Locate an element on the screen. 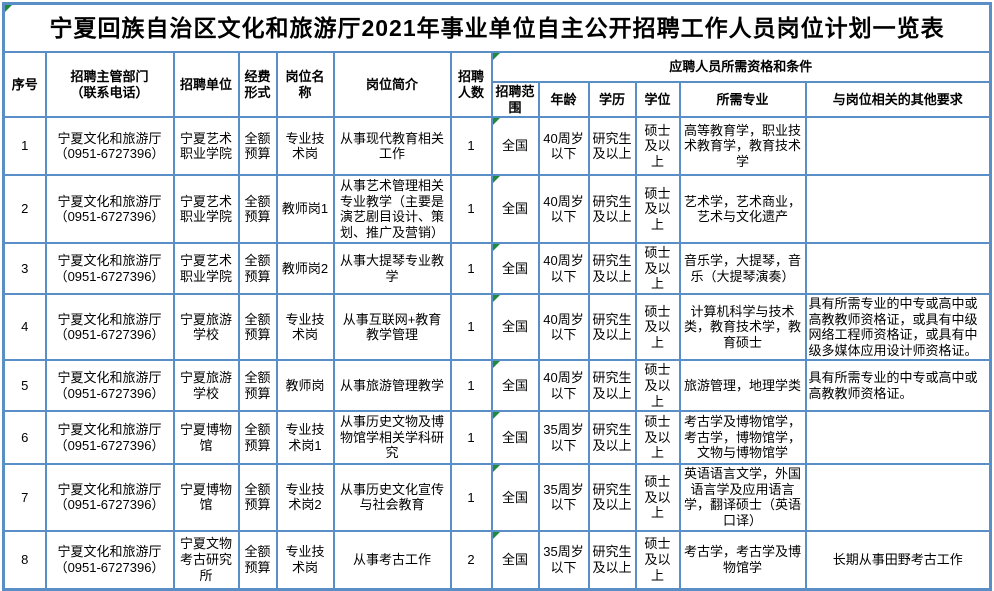 This screenshot has height=591, width=994. cell-serial: 8 is located at coordinates (24, 560).